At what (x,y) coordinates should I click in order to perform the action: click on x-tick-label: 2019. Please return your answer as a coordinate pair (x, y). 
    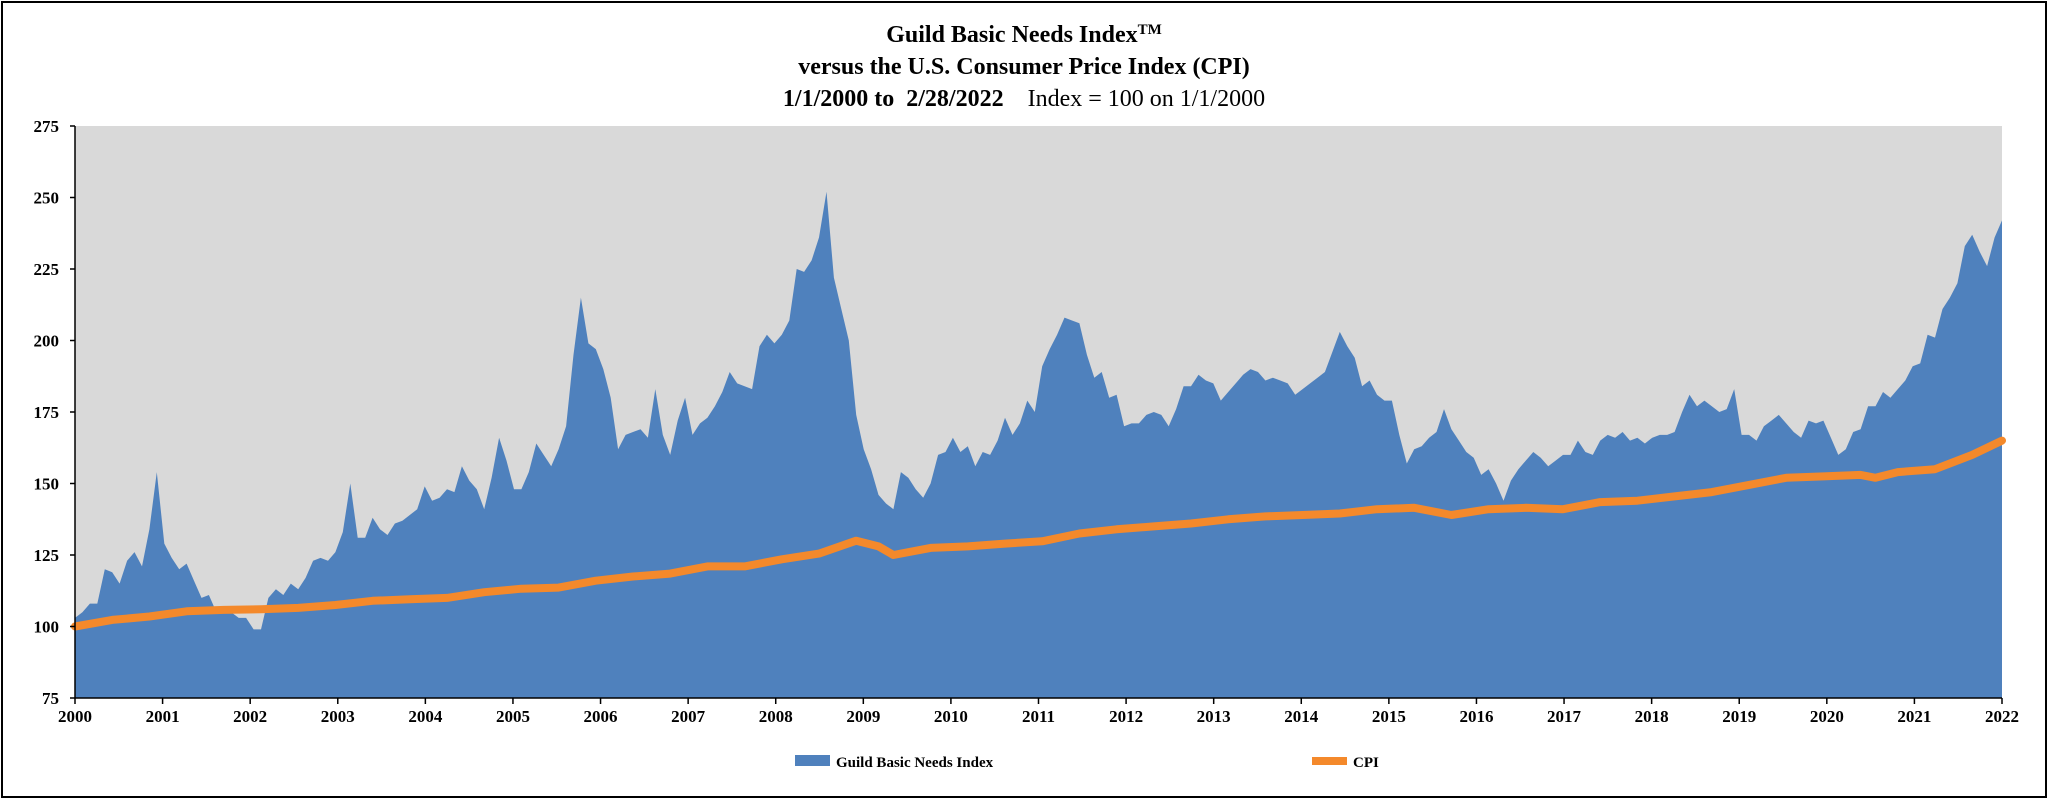
    Looking at the image, I should click on (1739, 716).